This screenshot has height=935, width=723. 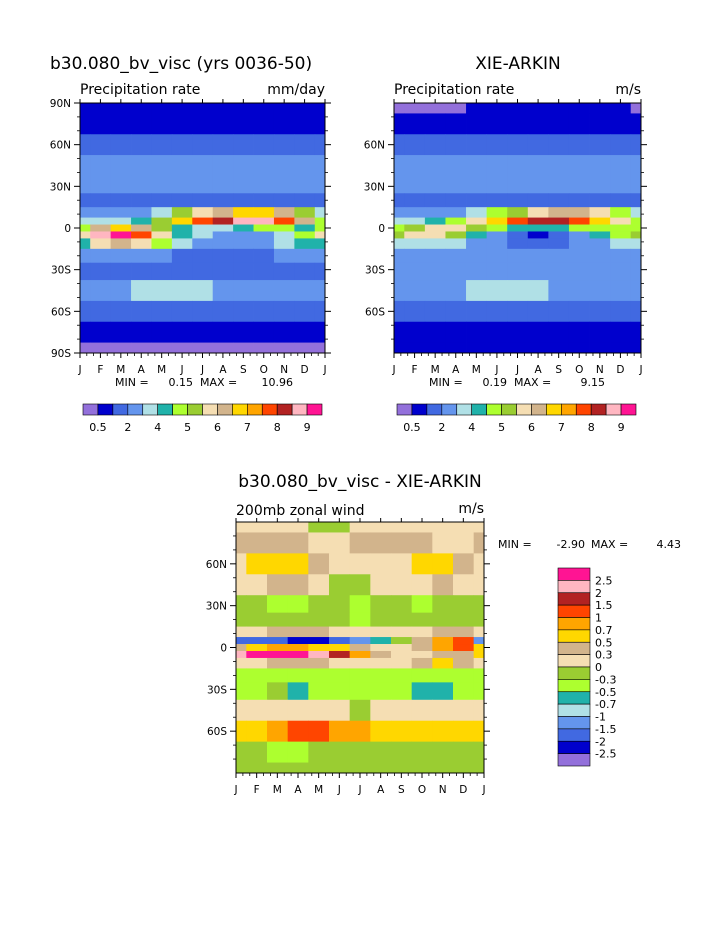 I want to click on colorbar-label: 5, so click(x=501, y=427).